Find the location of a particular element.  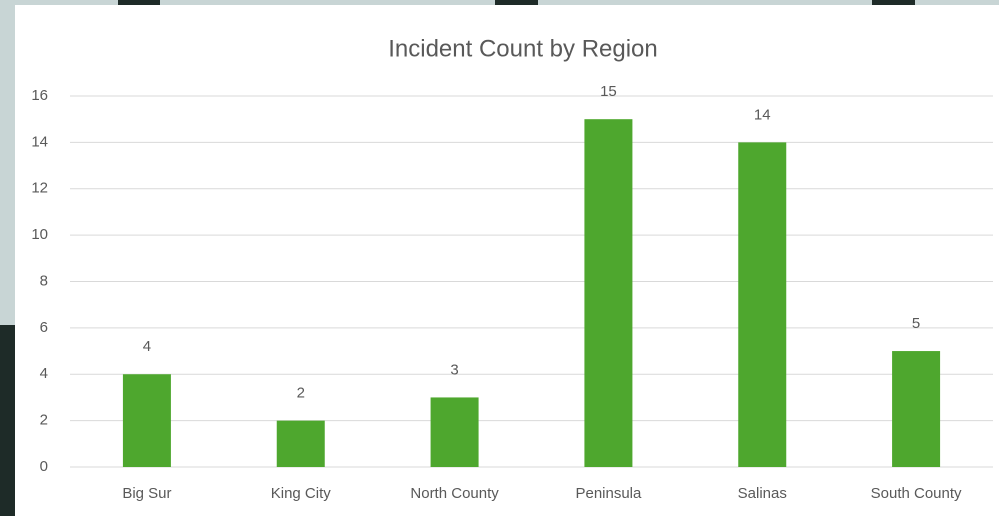

y-tick-label: 8 is located at coordinates (44, 280).